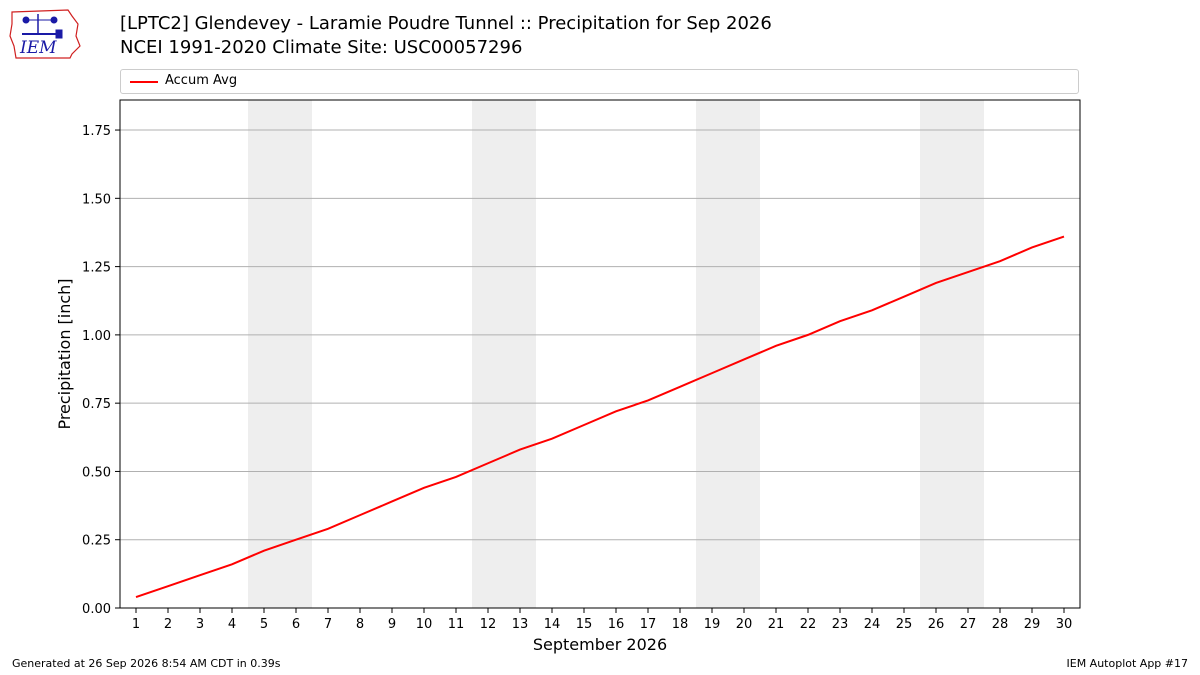 This screenshot has height=675, width=1200. Describe the element at coordinates (456, 624) in the screenshot. I see `x-tick-label: 11` at that location.